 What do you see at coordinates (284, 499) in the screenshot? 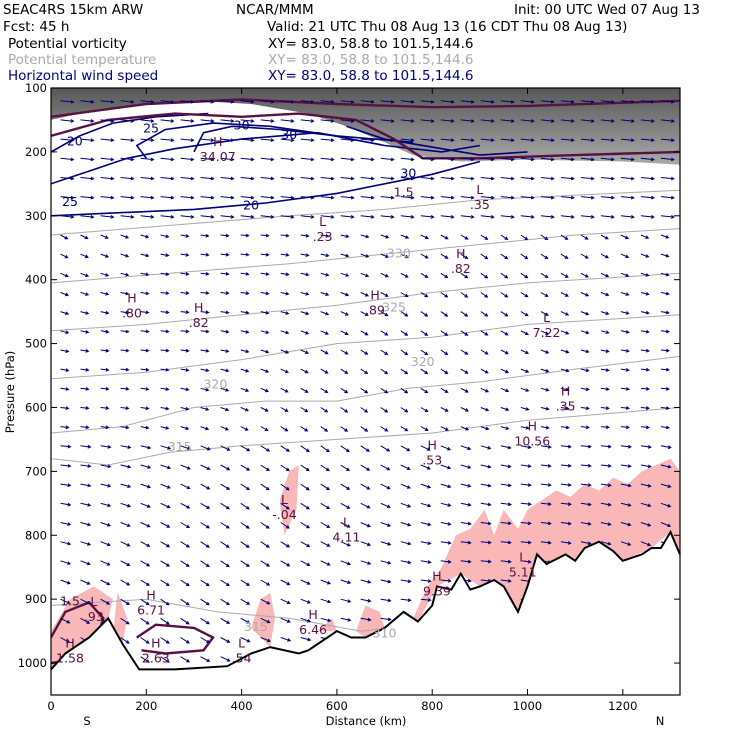
I see `extremum-marker-11: L` at bounding box center [284, 499].